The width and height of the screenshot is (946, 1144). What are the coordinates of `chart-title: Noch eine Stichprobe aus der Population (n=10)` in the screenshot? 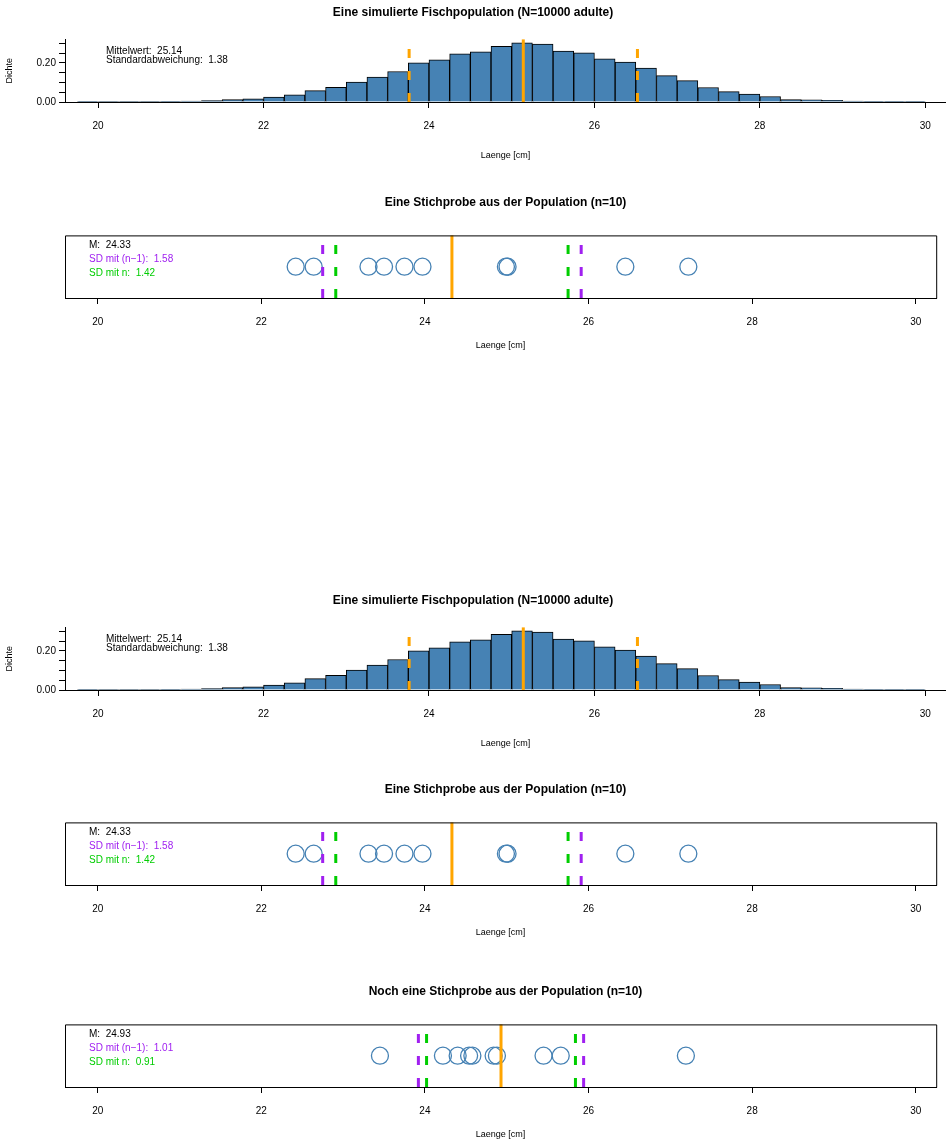 It's located at (505, 990).